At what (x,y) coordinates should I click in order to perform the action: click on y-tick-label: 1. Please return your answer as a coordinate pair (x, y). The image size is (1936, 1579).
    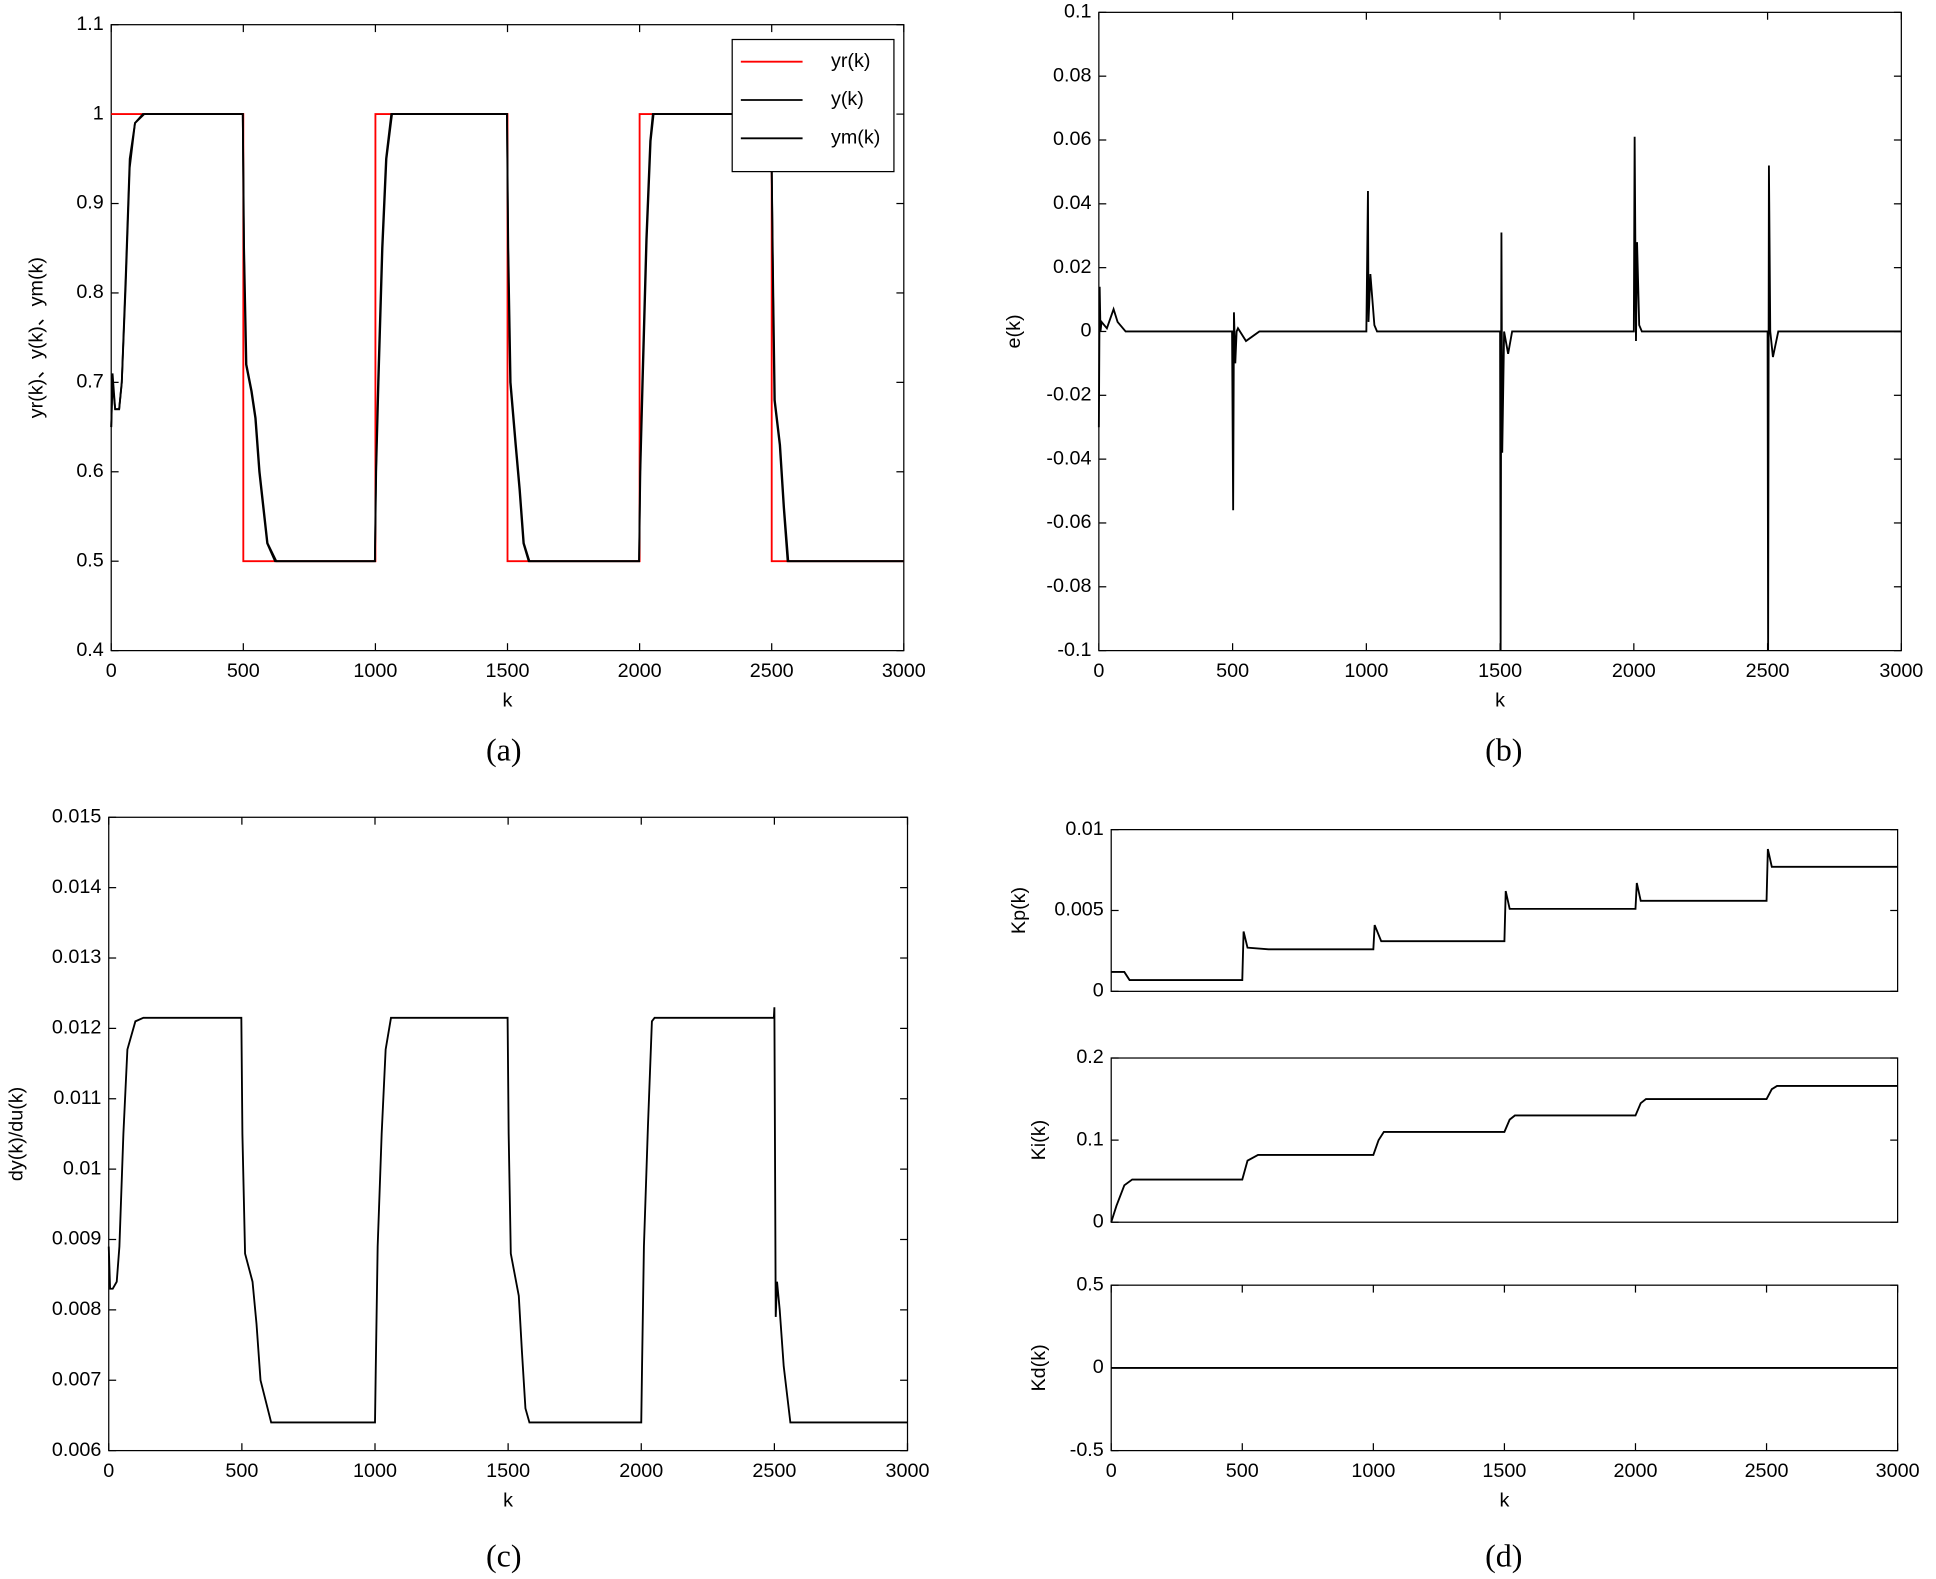
    Looking at the image, I should click on (98, 113).